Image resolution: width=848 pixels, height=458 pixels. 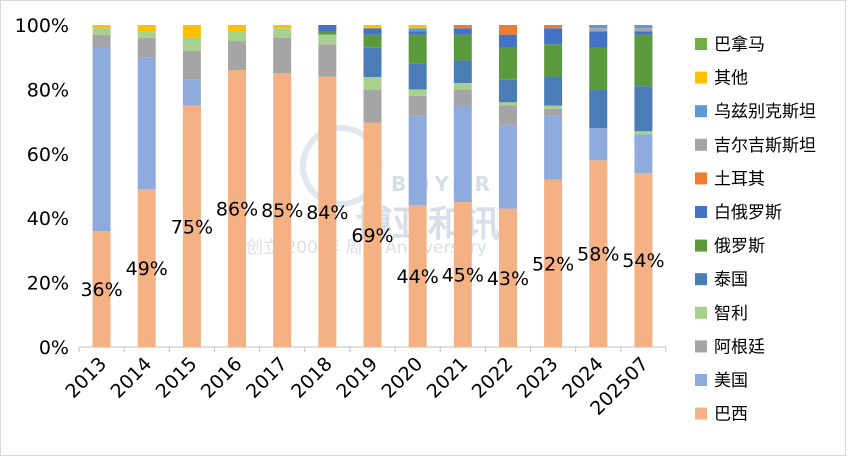 What do you see at coordinates (730, 247) in the screenshot?
I see `legend-item: 俄罗斯` at bounding box center [730, 247].